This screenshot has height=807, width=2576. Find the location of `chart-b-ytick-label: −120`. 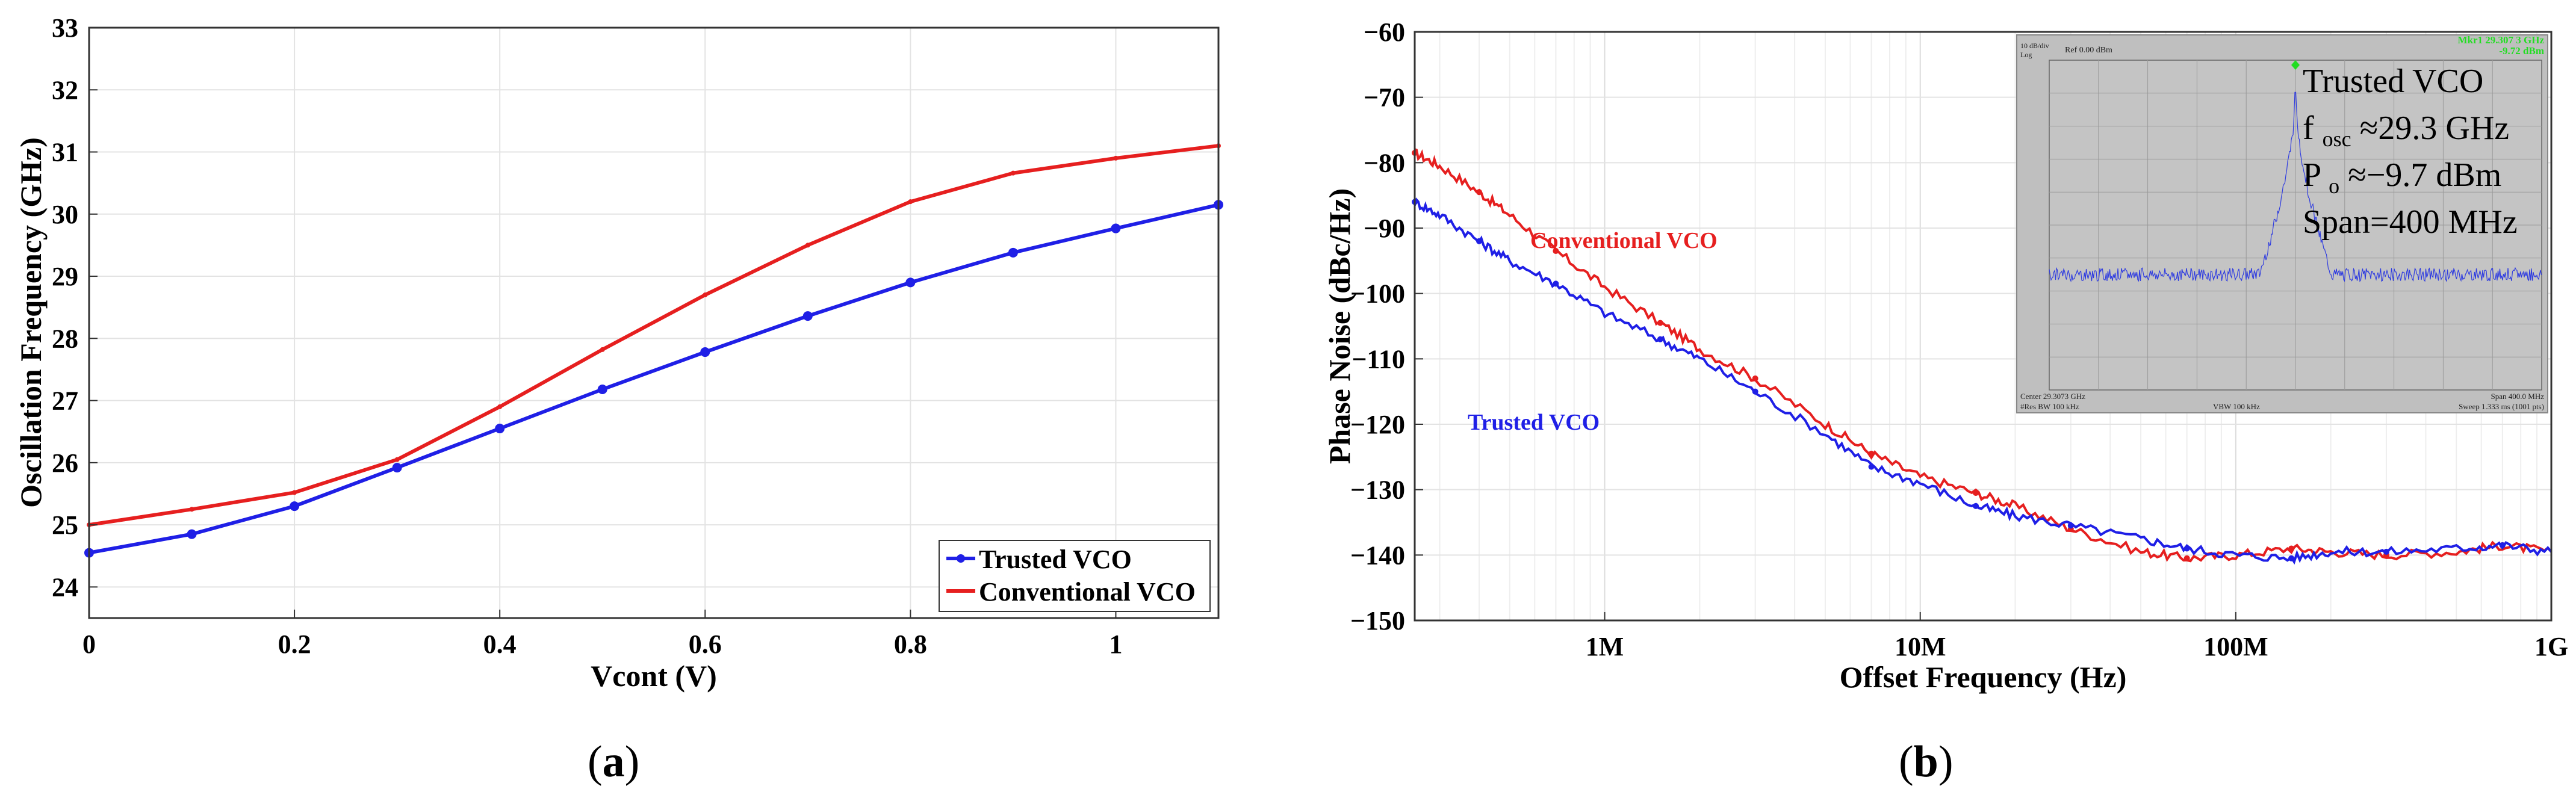

chart-b-ytick-label: −120 is located at coordinates (1377, 424).